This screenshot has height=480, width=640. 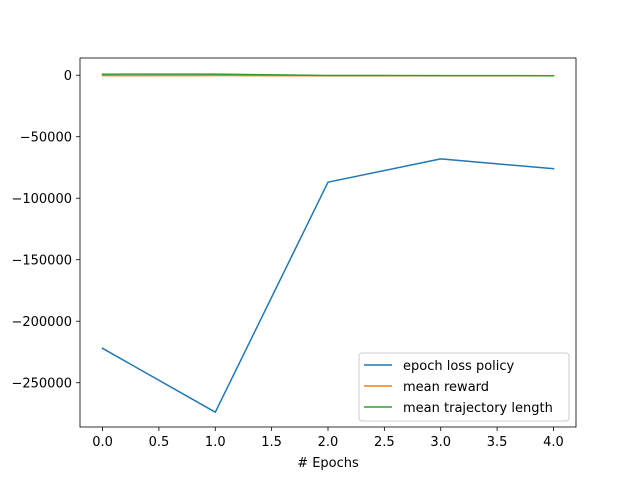 What do you see at coordinates (159, 442) in the screenshot?
I see `x-tick-label-1: 0.5` at bounding box center [159, 442].